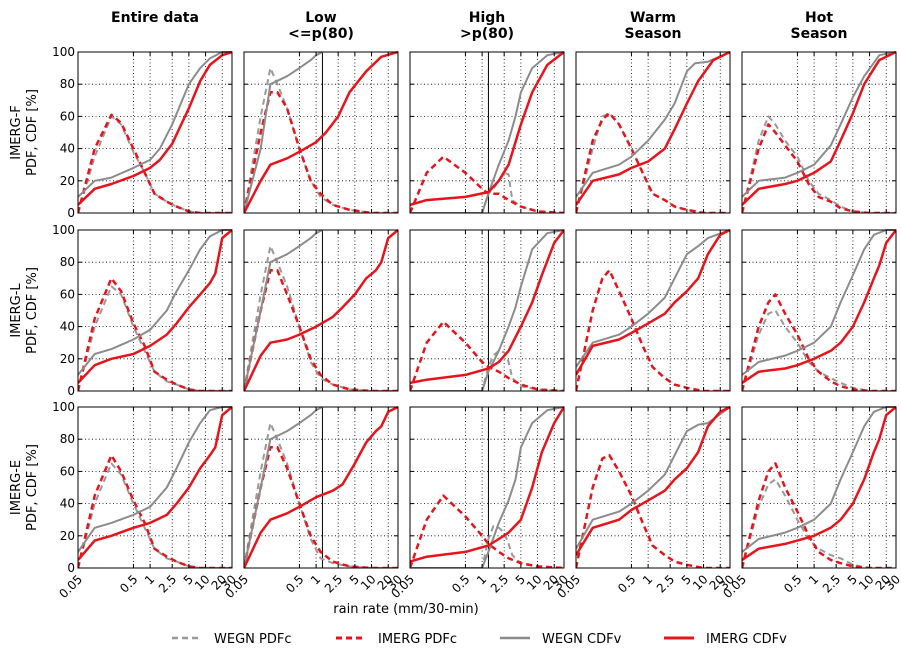 The image size is (901, 650). Describe the element at coordinates (16, 310) in the screenshot. I see `row-label-1: IMERG-L` at that location.